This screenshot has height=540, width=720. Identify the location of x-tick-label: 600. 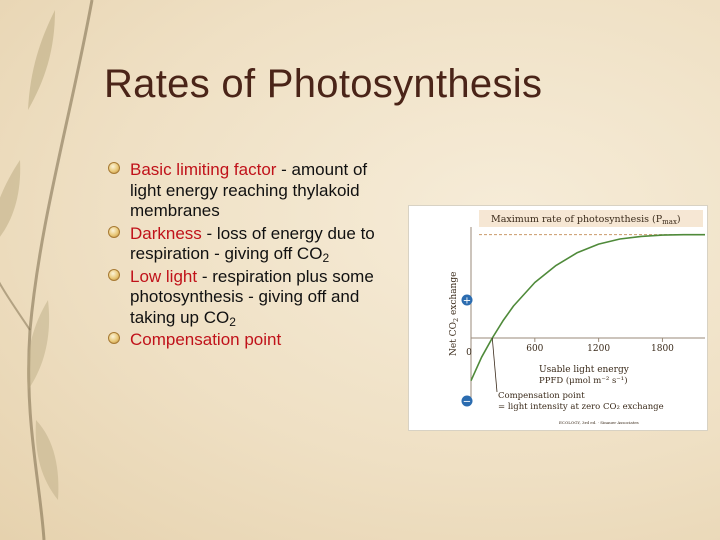
(534, 349).